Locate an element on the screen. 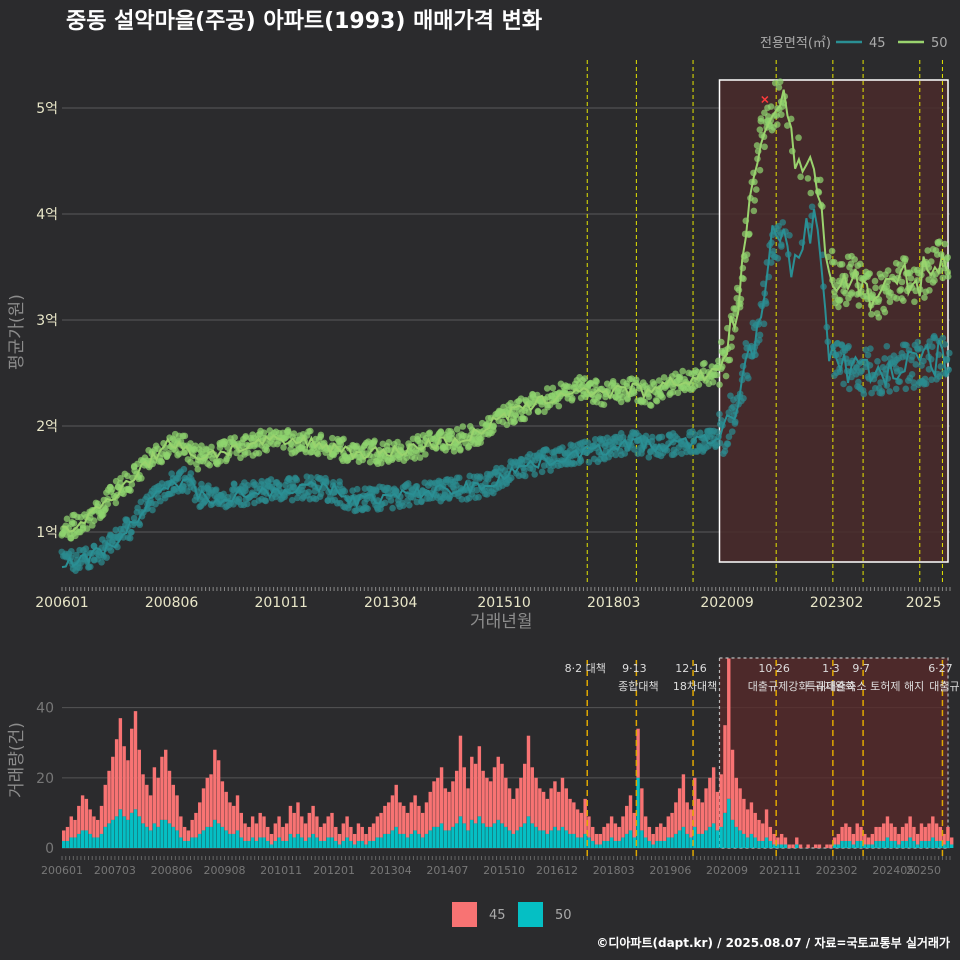 The width and height of the screenshot is (960, 960). policy-sublabel: 대출규 is located at coordinates (944, 686).